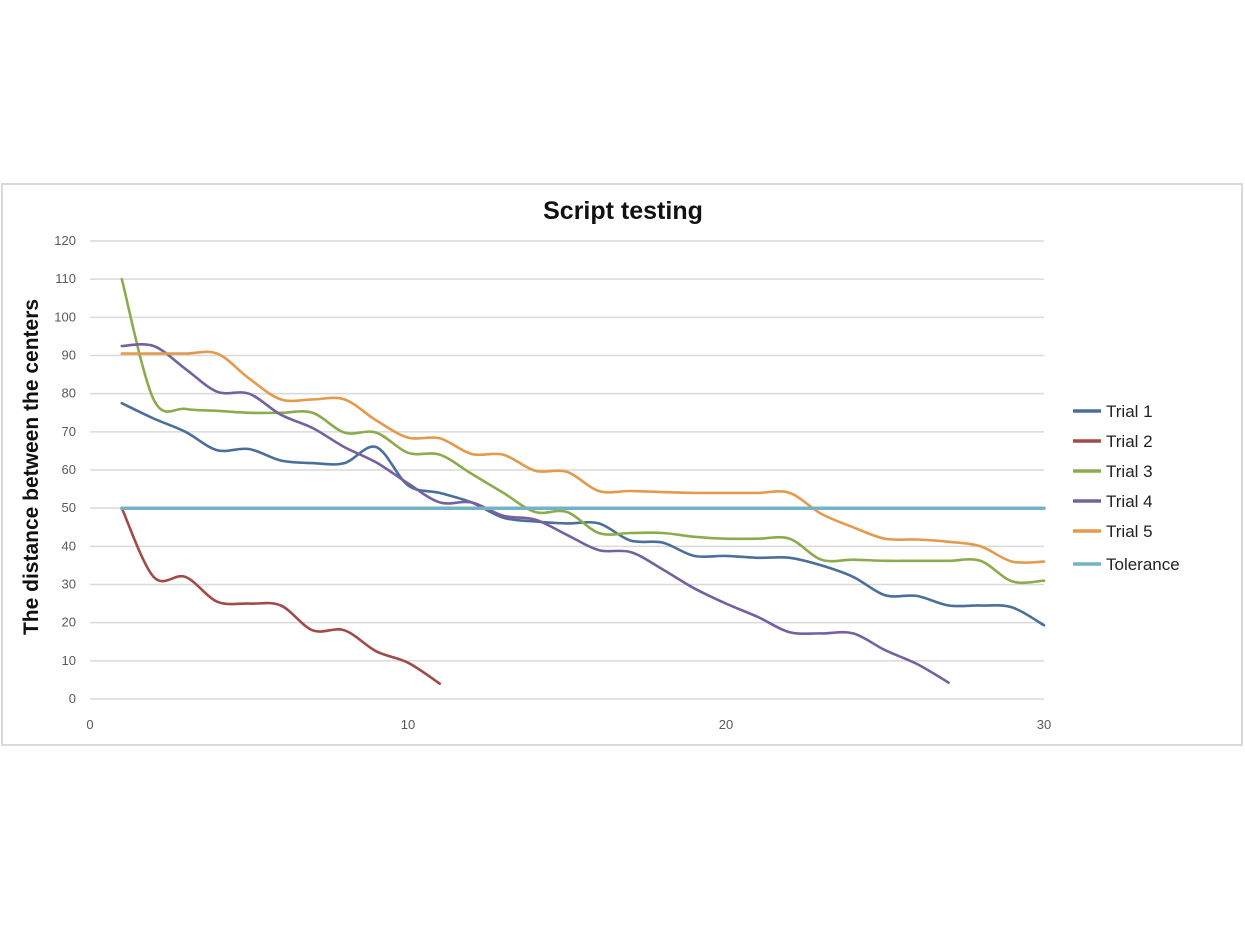 Image resolution: width=1245 pixels, height=933 pixels. What do you see at coordinates (1129, 441) in the screenshot?
I see `legend-label-trial-2: Trial 2` at bounding box center [1129, 441].